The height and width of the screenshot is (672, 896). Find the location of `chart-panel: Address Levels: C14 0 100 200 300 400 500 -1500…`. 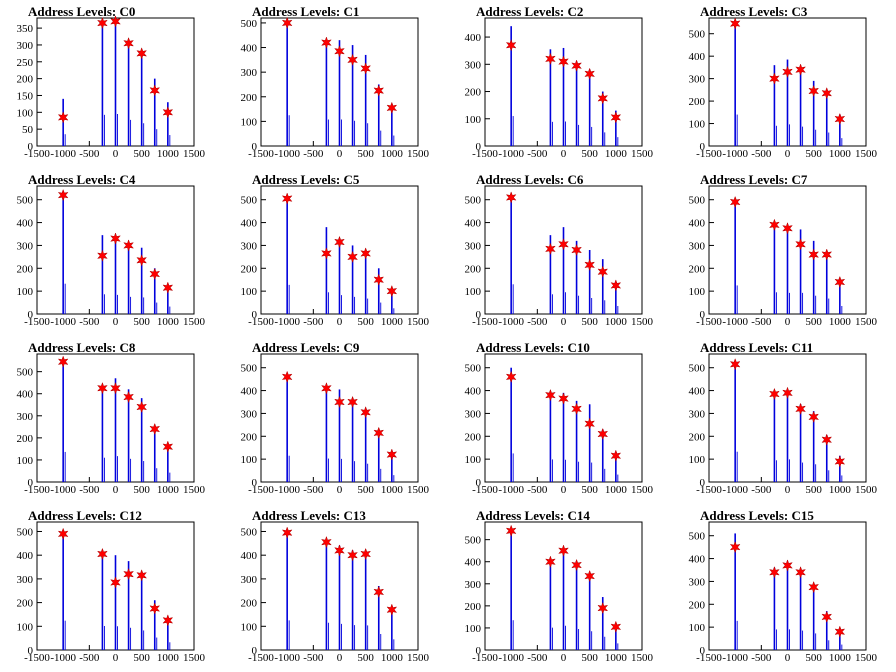

chart-panel: Address Levels: C14 0 100 200 300 400 500 -1500… is located at coordinates (560, 588).